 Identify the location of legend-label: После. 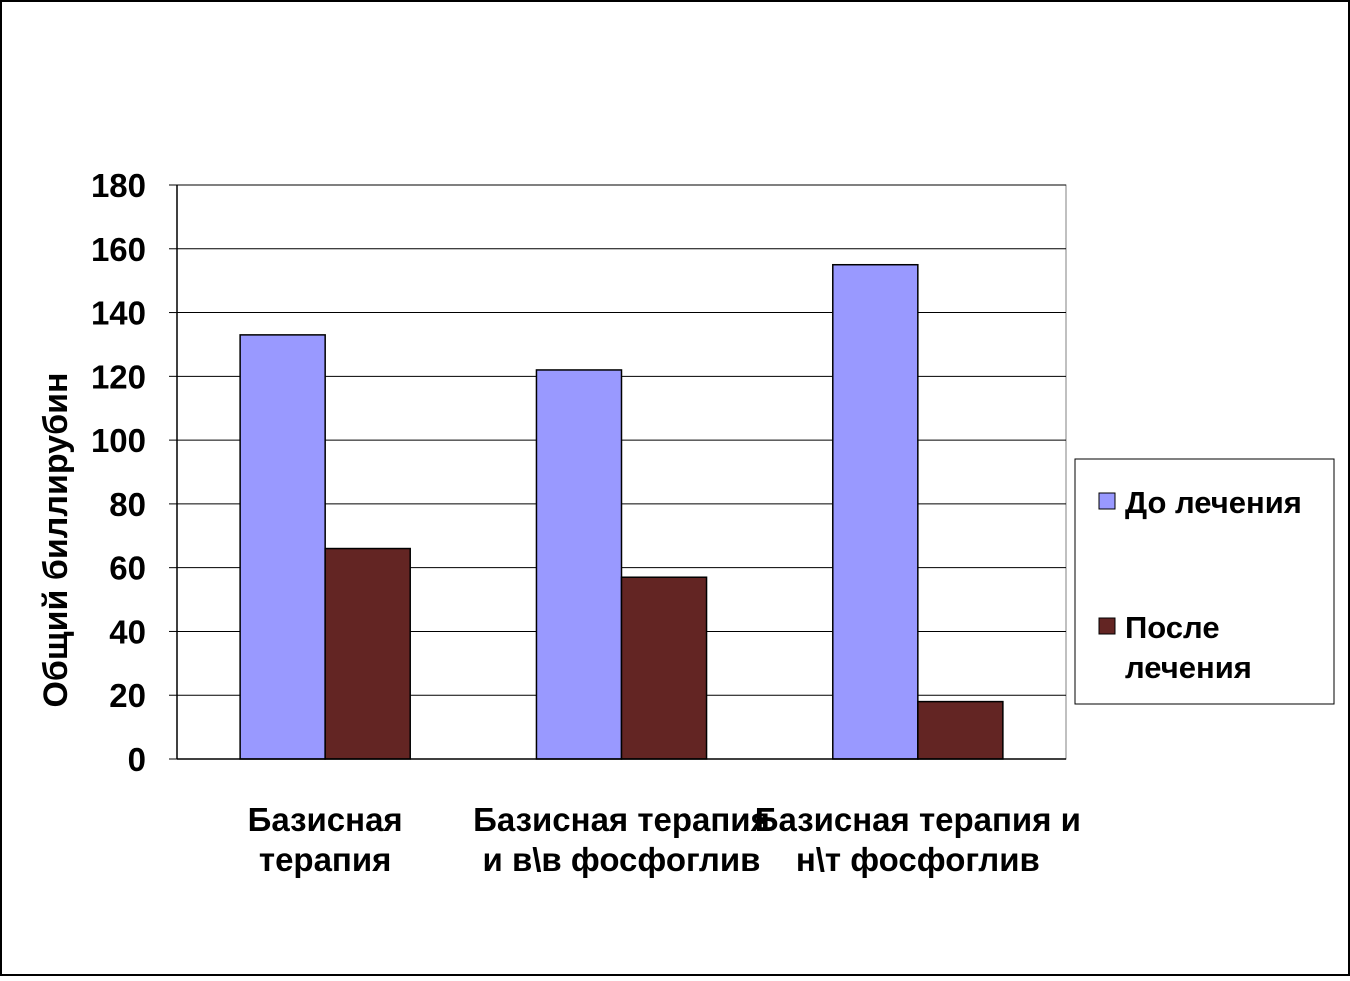
(1172, 627).